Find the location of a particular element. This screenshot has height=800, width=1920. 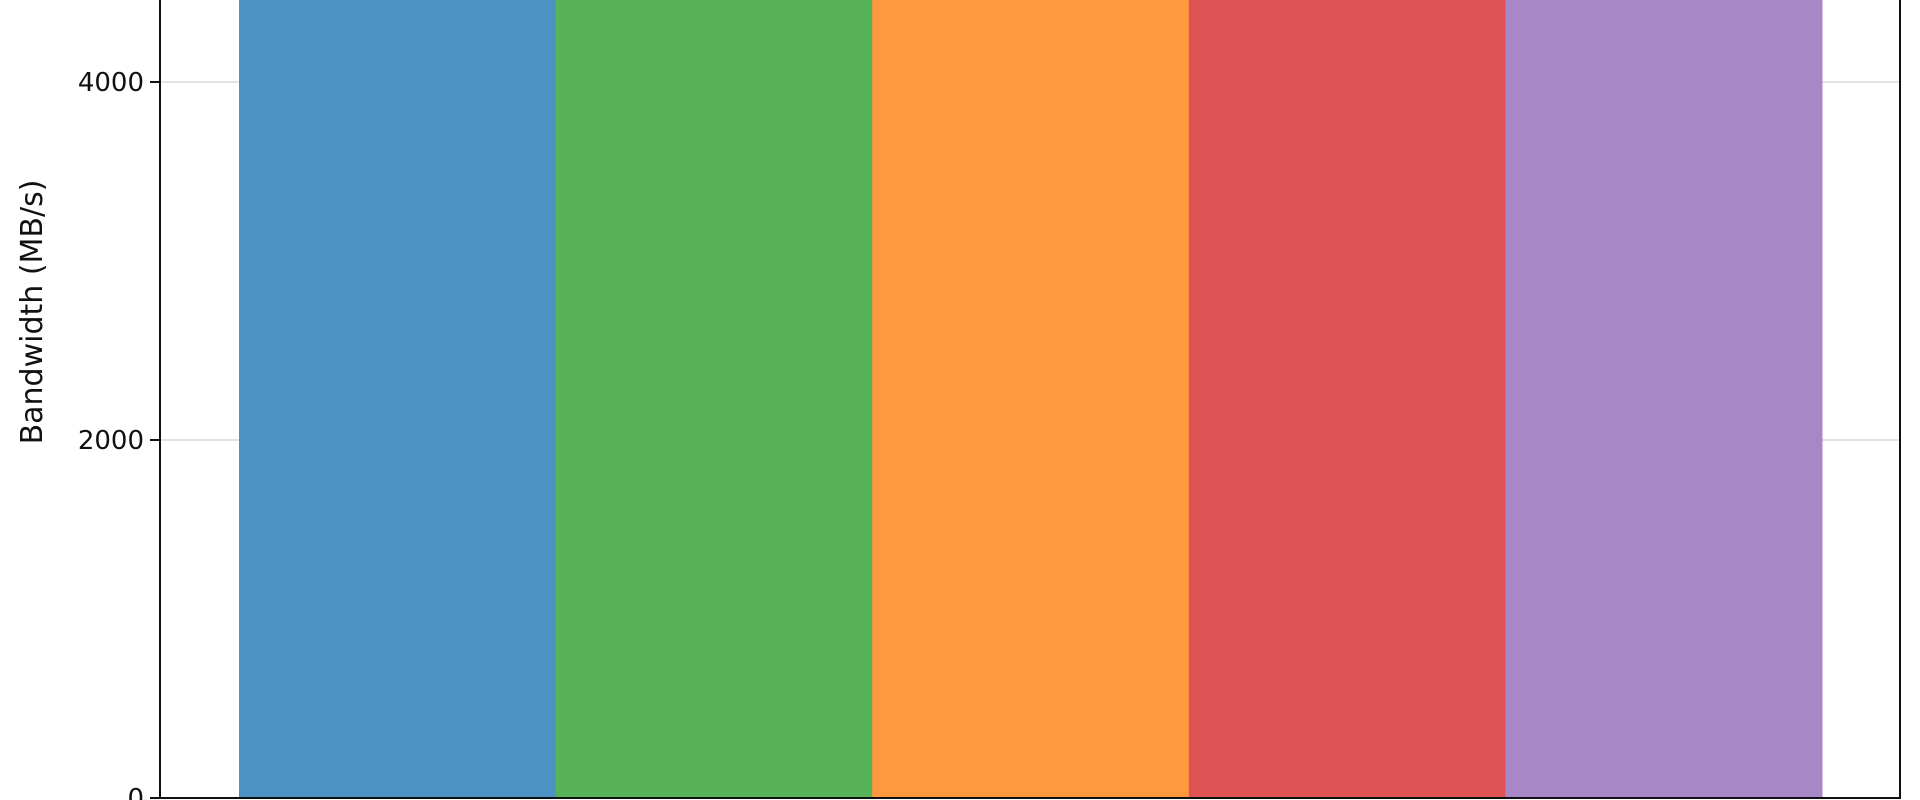

y-axis-label: Bandwidth (MB/s) is located at coordinates (32, 312).